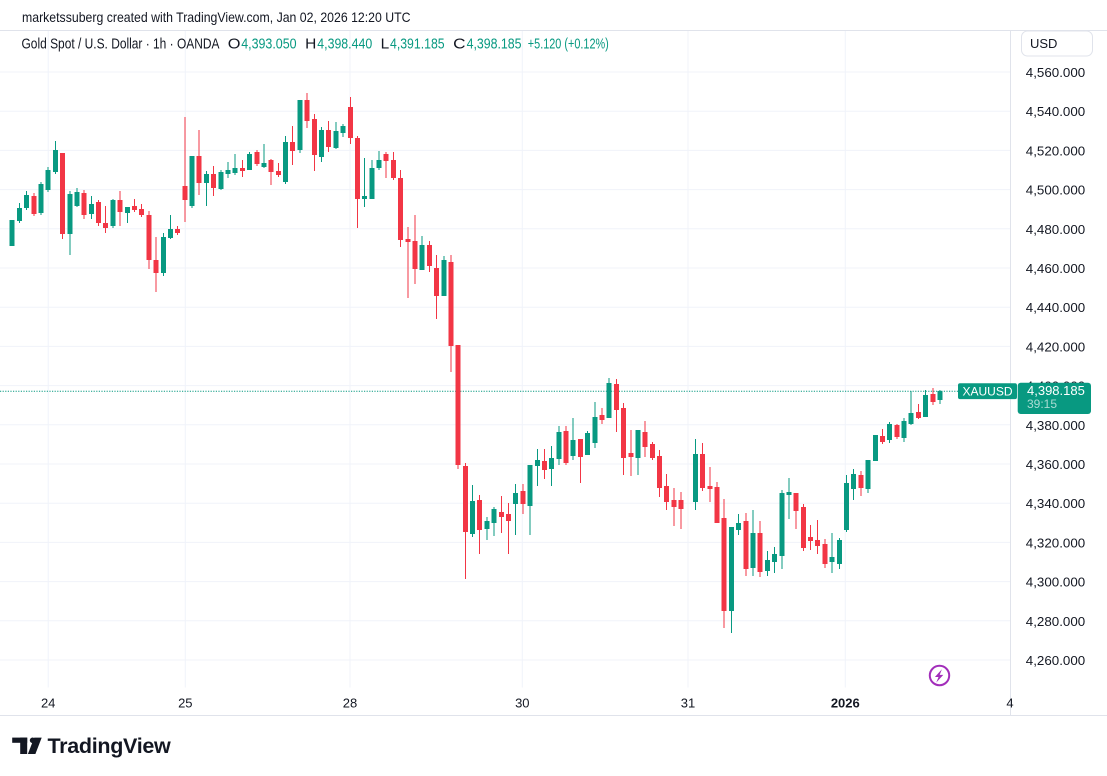 The width and height of the screenshot is (1107, 776). I want to click on svg-text: 4,520.000, so click(1055, 150).